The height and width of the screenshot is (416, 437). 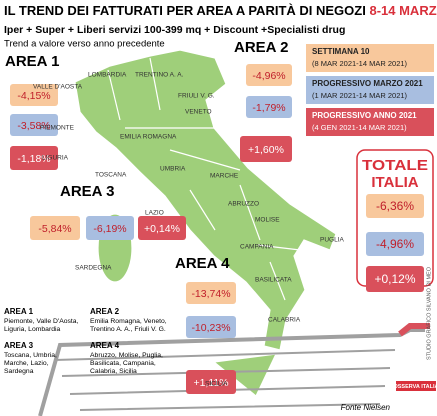 What do you see at coordinates (284, 320) in the screenshot?
I see `region-label: CALABRIA` at bounding box center [284, 320].